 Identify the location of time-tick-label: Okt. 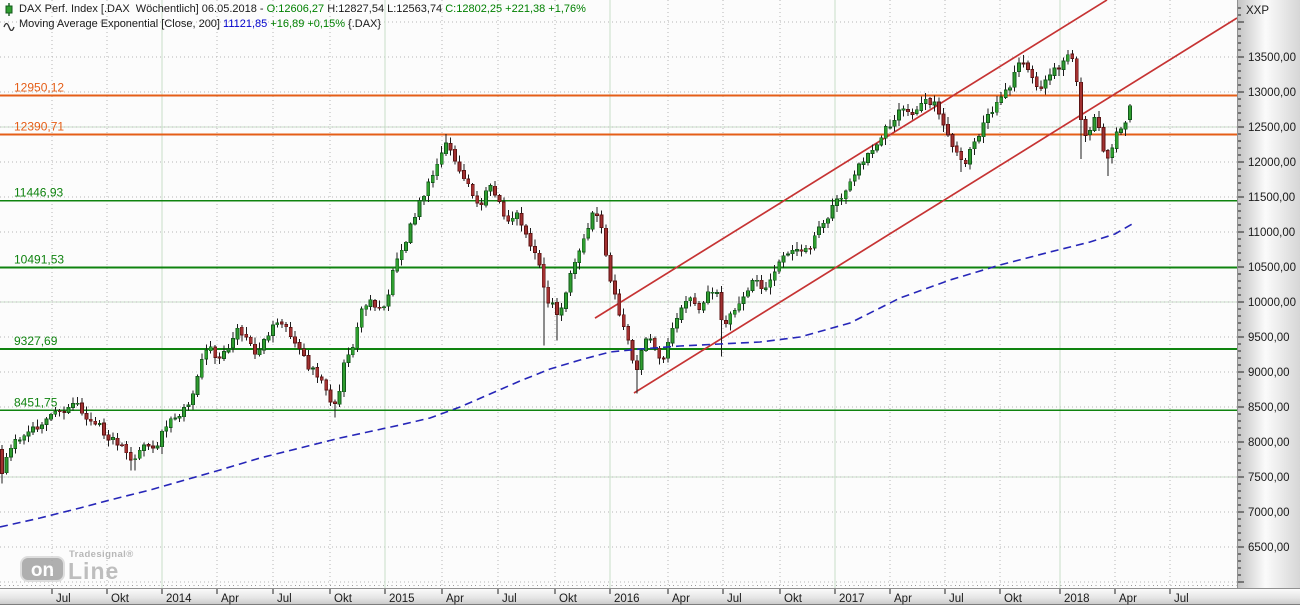
(793, 599).